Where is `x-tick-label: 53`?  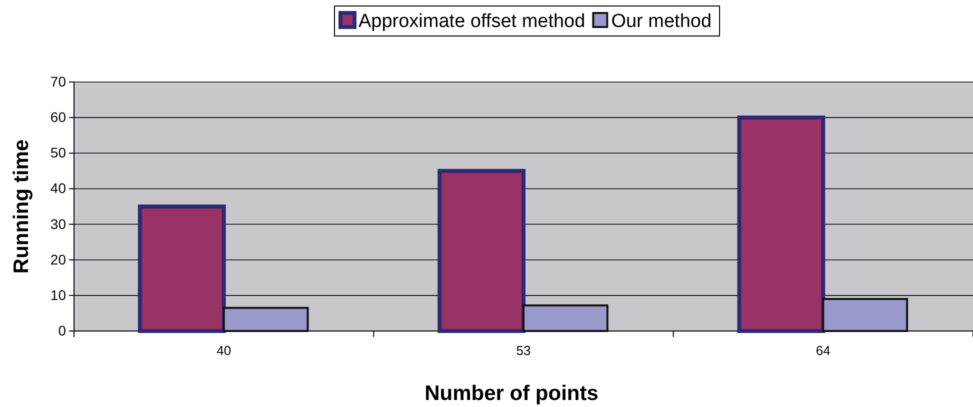
x-tick-label: 53 is located at coordinates (523, 350).